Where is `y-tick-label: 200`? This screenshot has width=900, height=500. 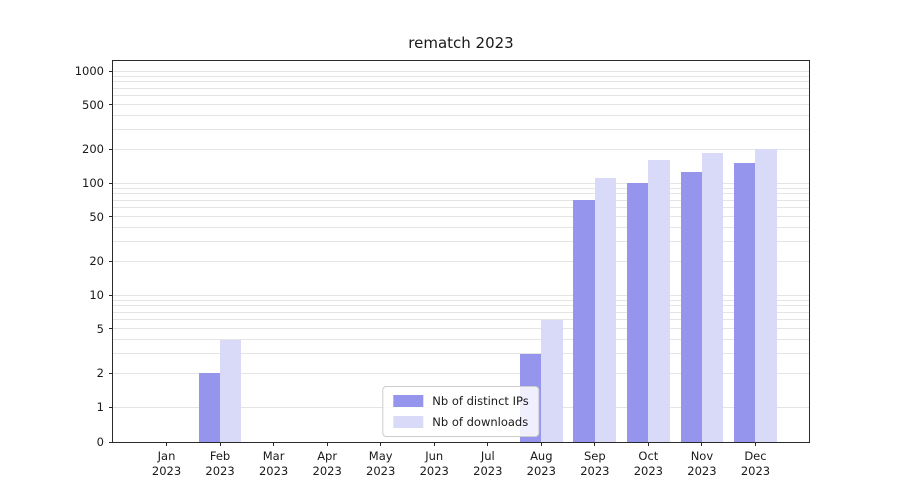 y-tick-label: 200 is located at coordinates (93, 149).